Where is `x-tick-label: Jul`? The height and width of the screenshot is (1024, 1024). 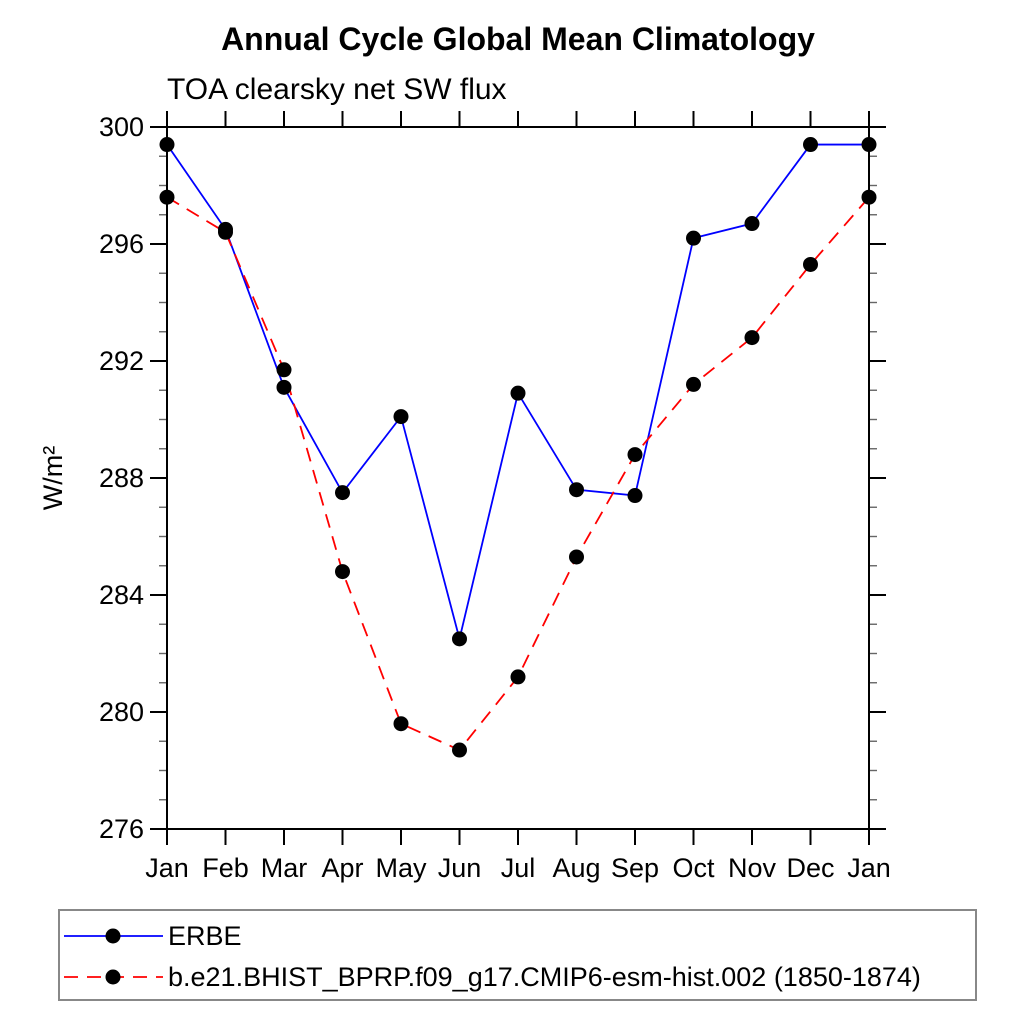
x-tick-label: Jul is located at coordinates (518, 868).